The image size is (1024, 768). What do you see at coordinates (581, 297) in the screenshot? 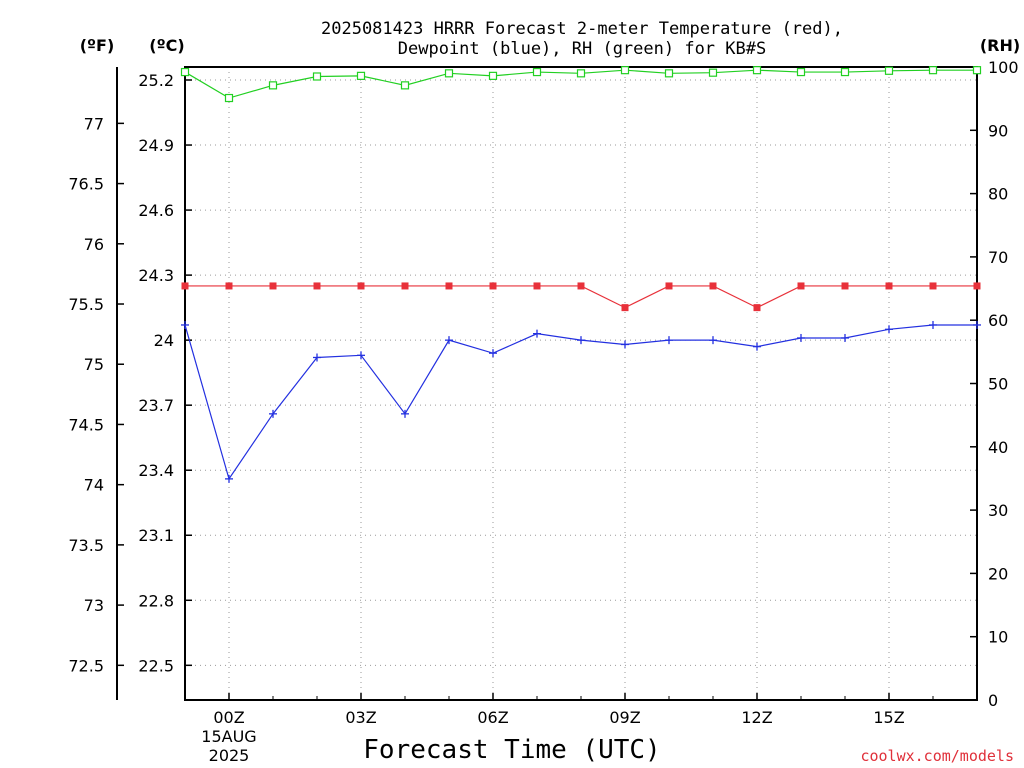
I see `series-temperature` at bounding box center [581, 297].